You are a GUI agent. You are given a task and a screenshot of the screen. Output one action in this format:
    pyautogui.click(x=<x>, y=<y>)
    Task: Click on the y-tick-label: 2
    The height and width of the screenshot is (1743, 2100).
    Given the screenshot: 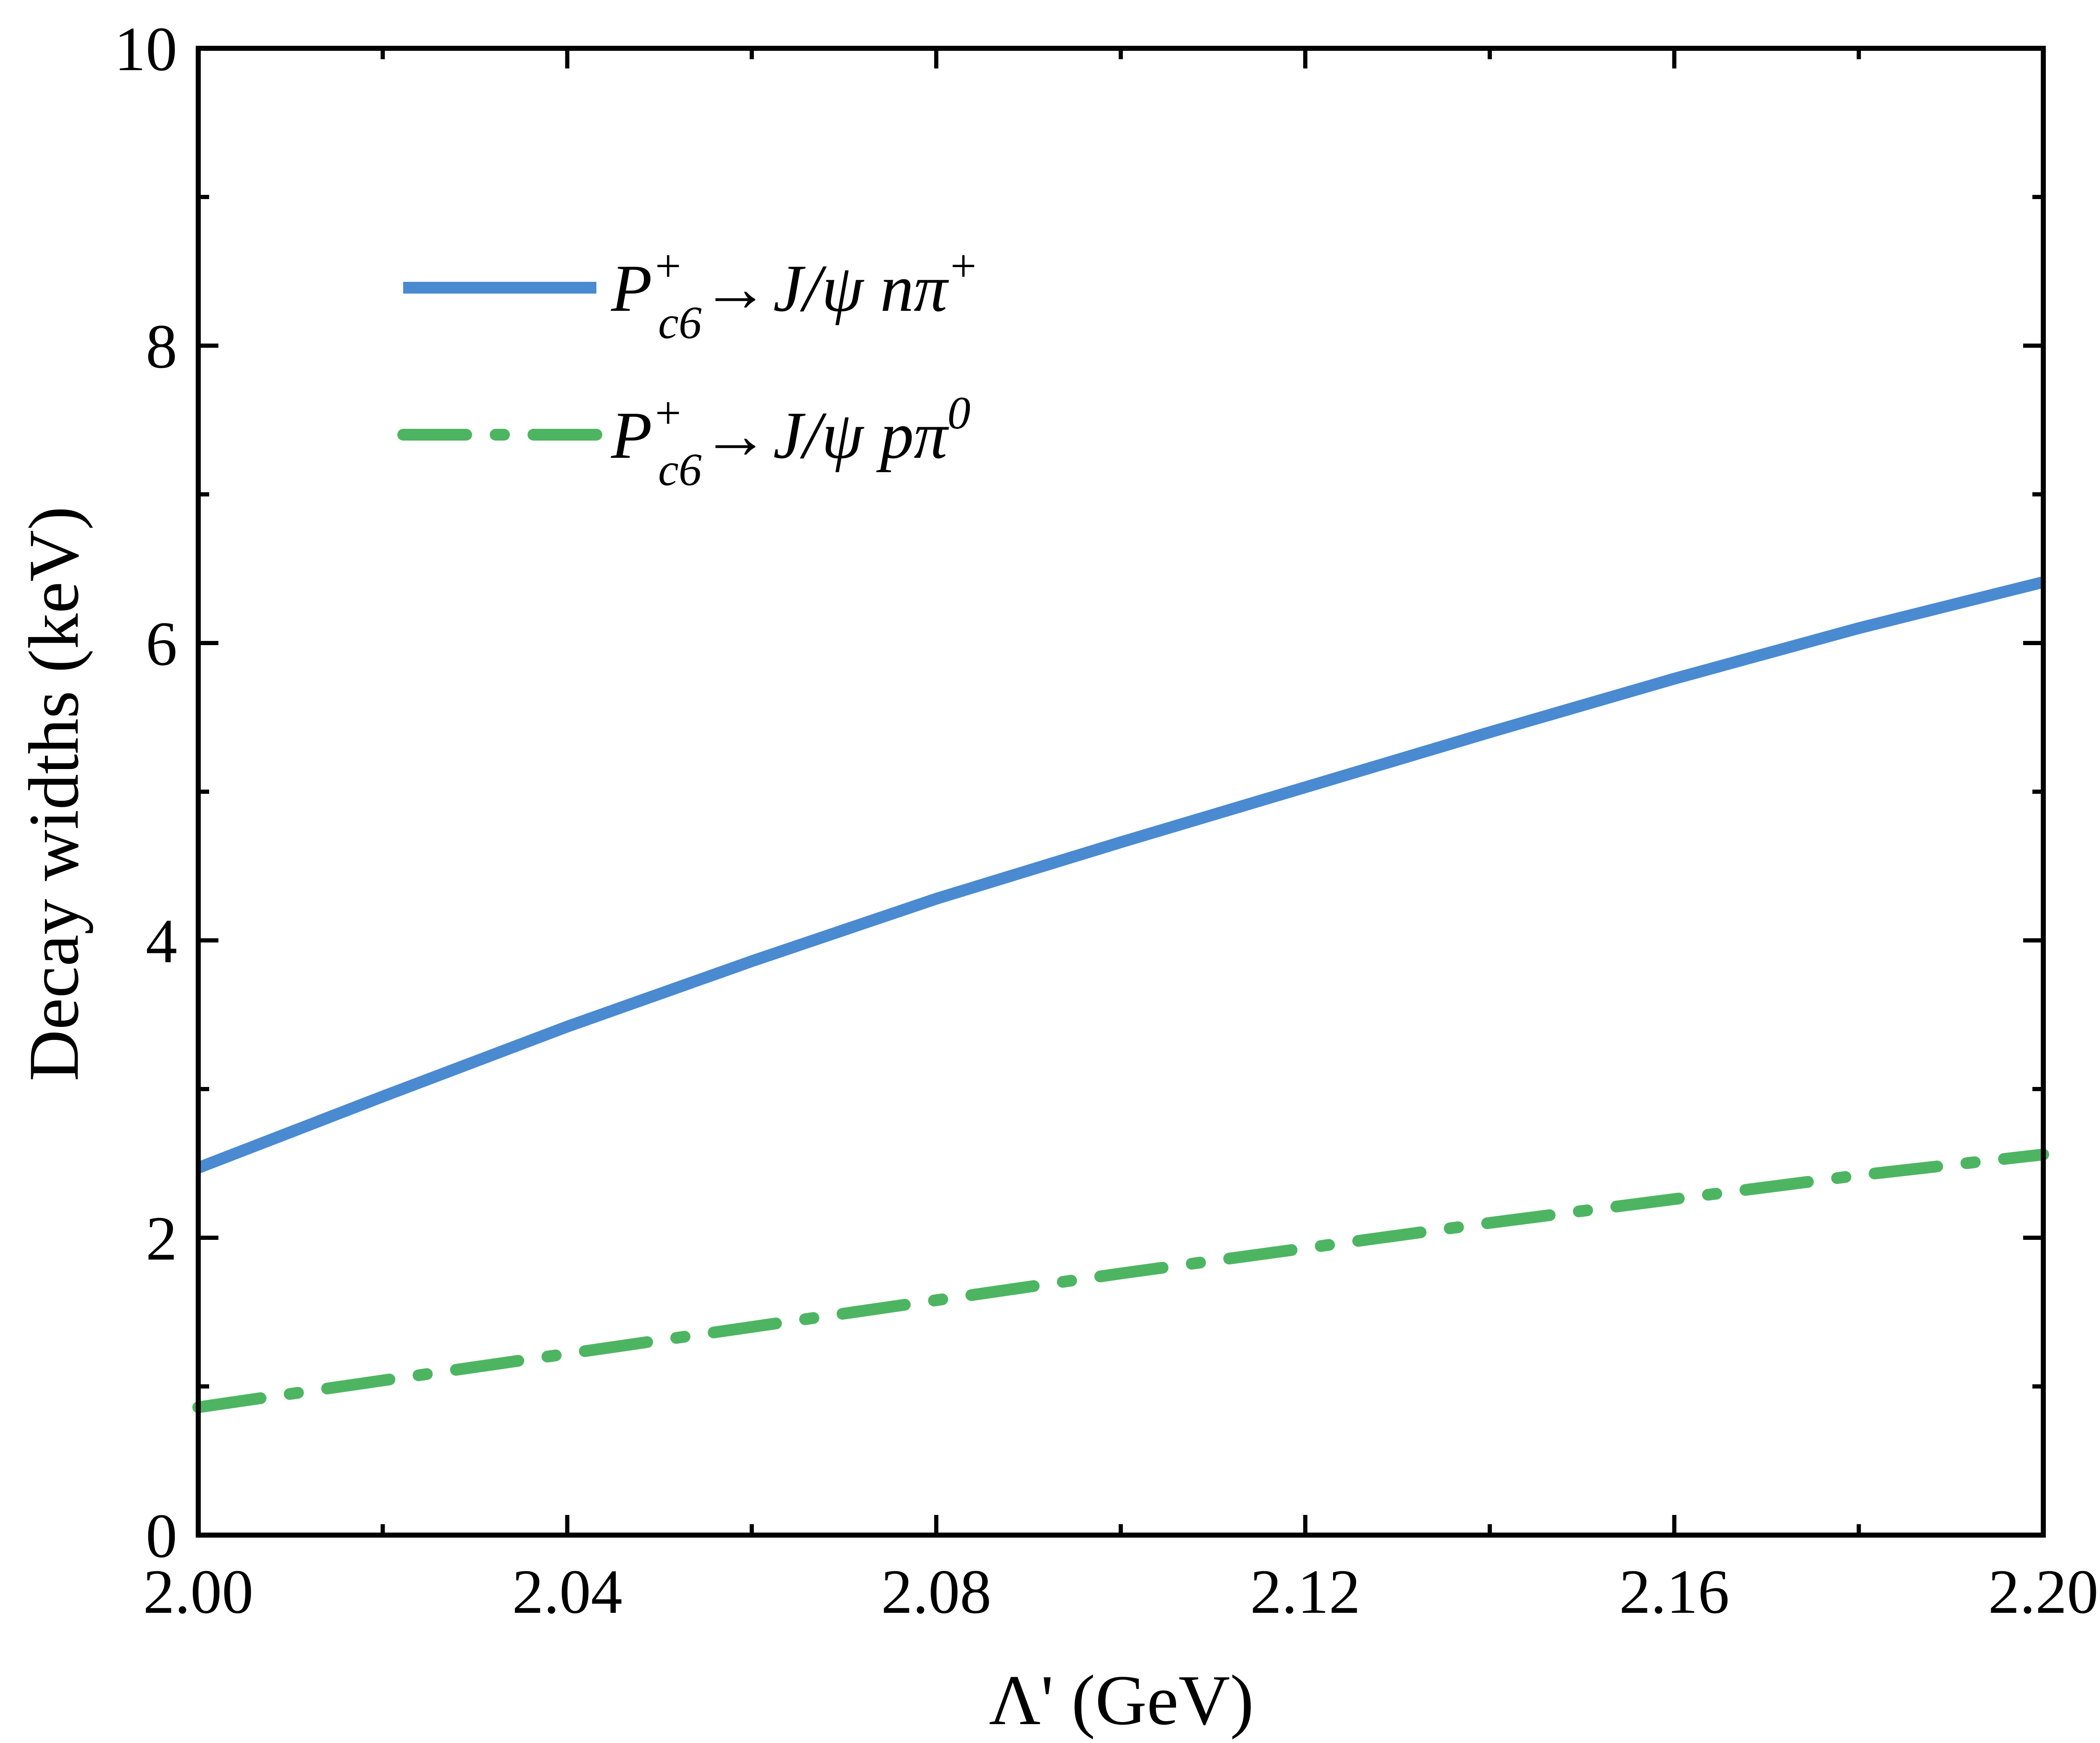 What is the action you would take?
    pyautogui.click(x=161, y=1238)
    